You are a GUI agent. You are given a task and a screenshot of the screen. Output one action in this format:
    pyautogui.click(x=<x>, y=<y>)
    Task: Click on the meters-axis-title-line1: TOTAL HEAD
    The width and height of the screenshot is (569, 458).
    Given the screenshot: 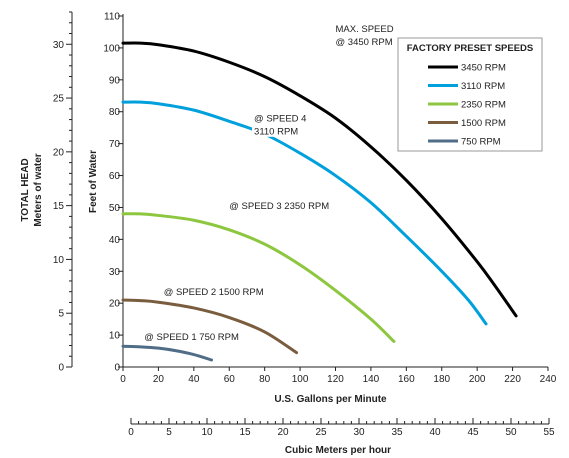 What is the action you would take?
    pyautogui.click(x=25, y=189)
    